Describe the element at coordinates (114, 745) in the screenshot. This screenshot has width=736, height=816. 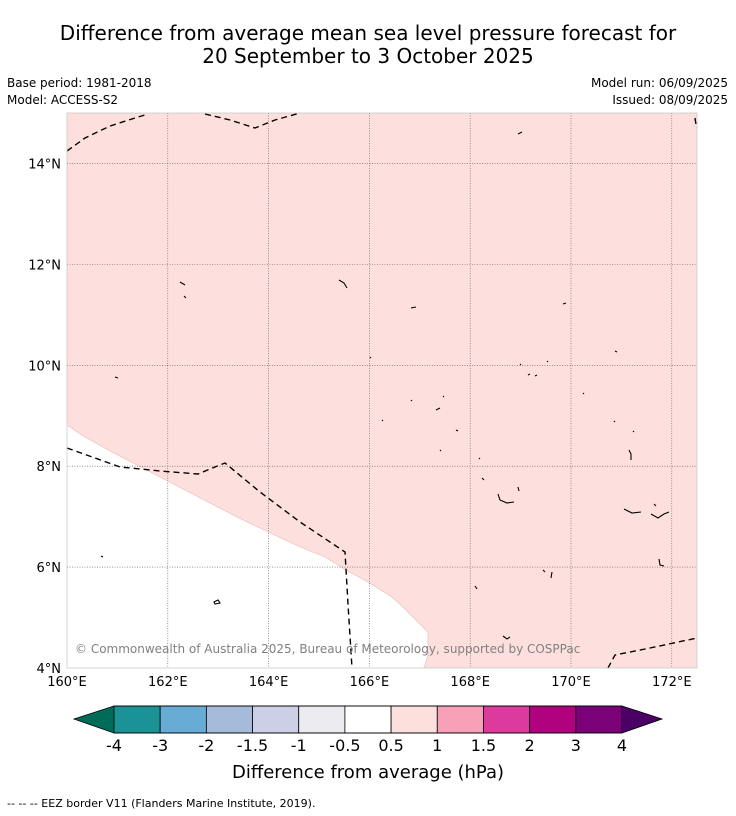
I see `colorbar-tick-label: -4` at that location.